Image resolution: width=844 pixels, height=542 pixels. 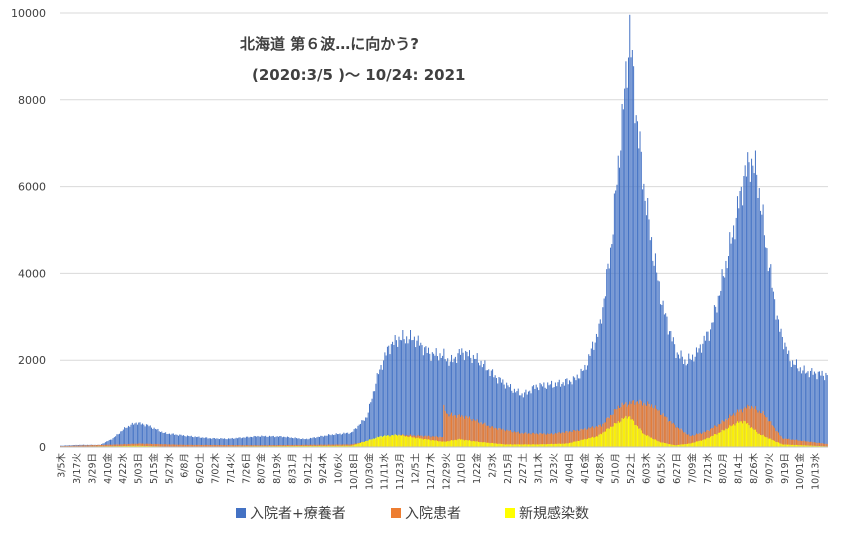 I want to click on x-tick-label: 10/30金, so click(x=369, y=471).